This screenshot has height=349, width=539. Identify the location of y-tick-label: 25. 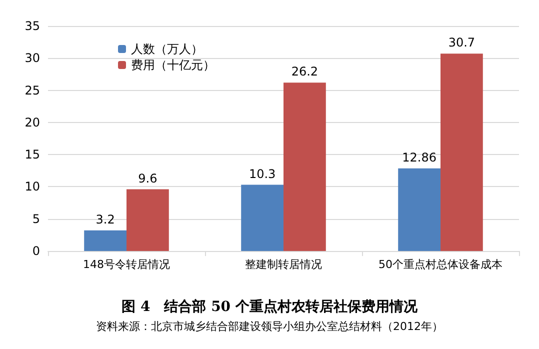
(32, 90).